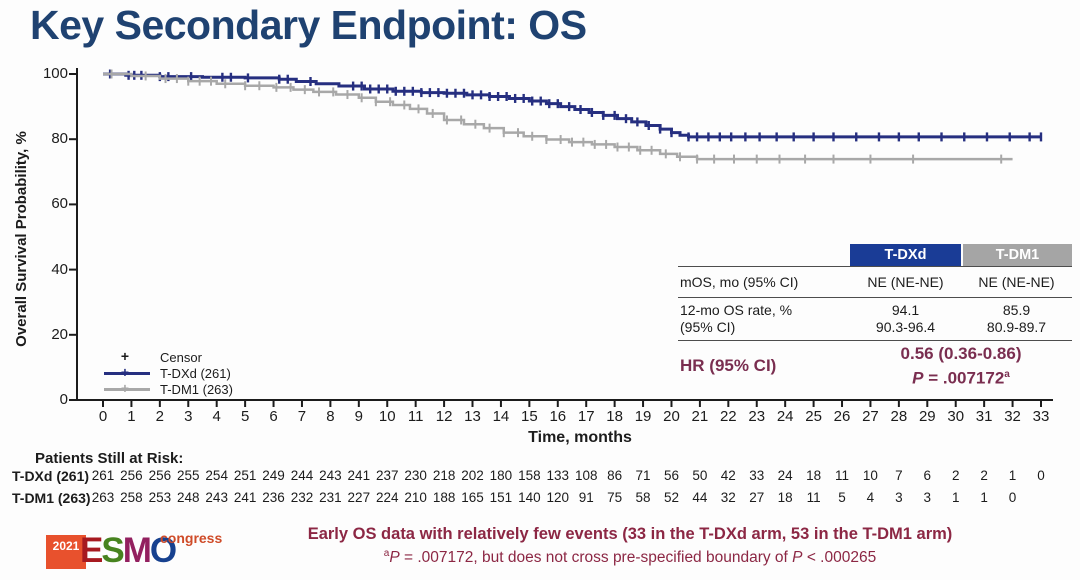 This screenshot has width=1080, height=580. Describe the element at coordinates (643, 475) in the screenshot. I see `risk-count: 71` at that location.